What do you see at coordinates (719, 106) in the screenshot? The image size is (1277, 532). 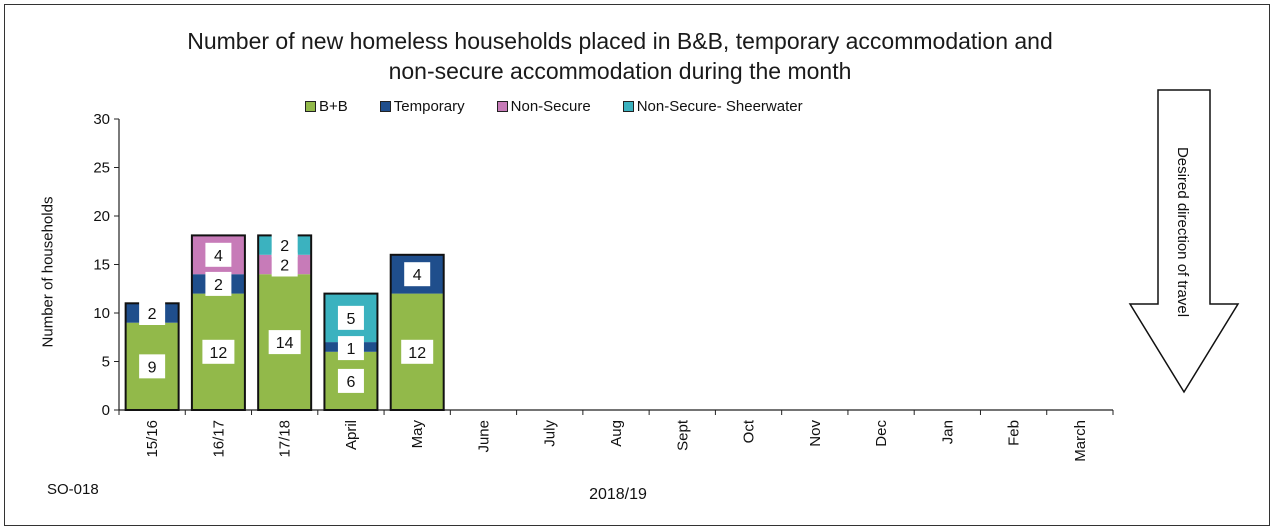 I see `legend-label-sheerwater: Non-Secure- Sheerwater` at bounding box center [719, 106].